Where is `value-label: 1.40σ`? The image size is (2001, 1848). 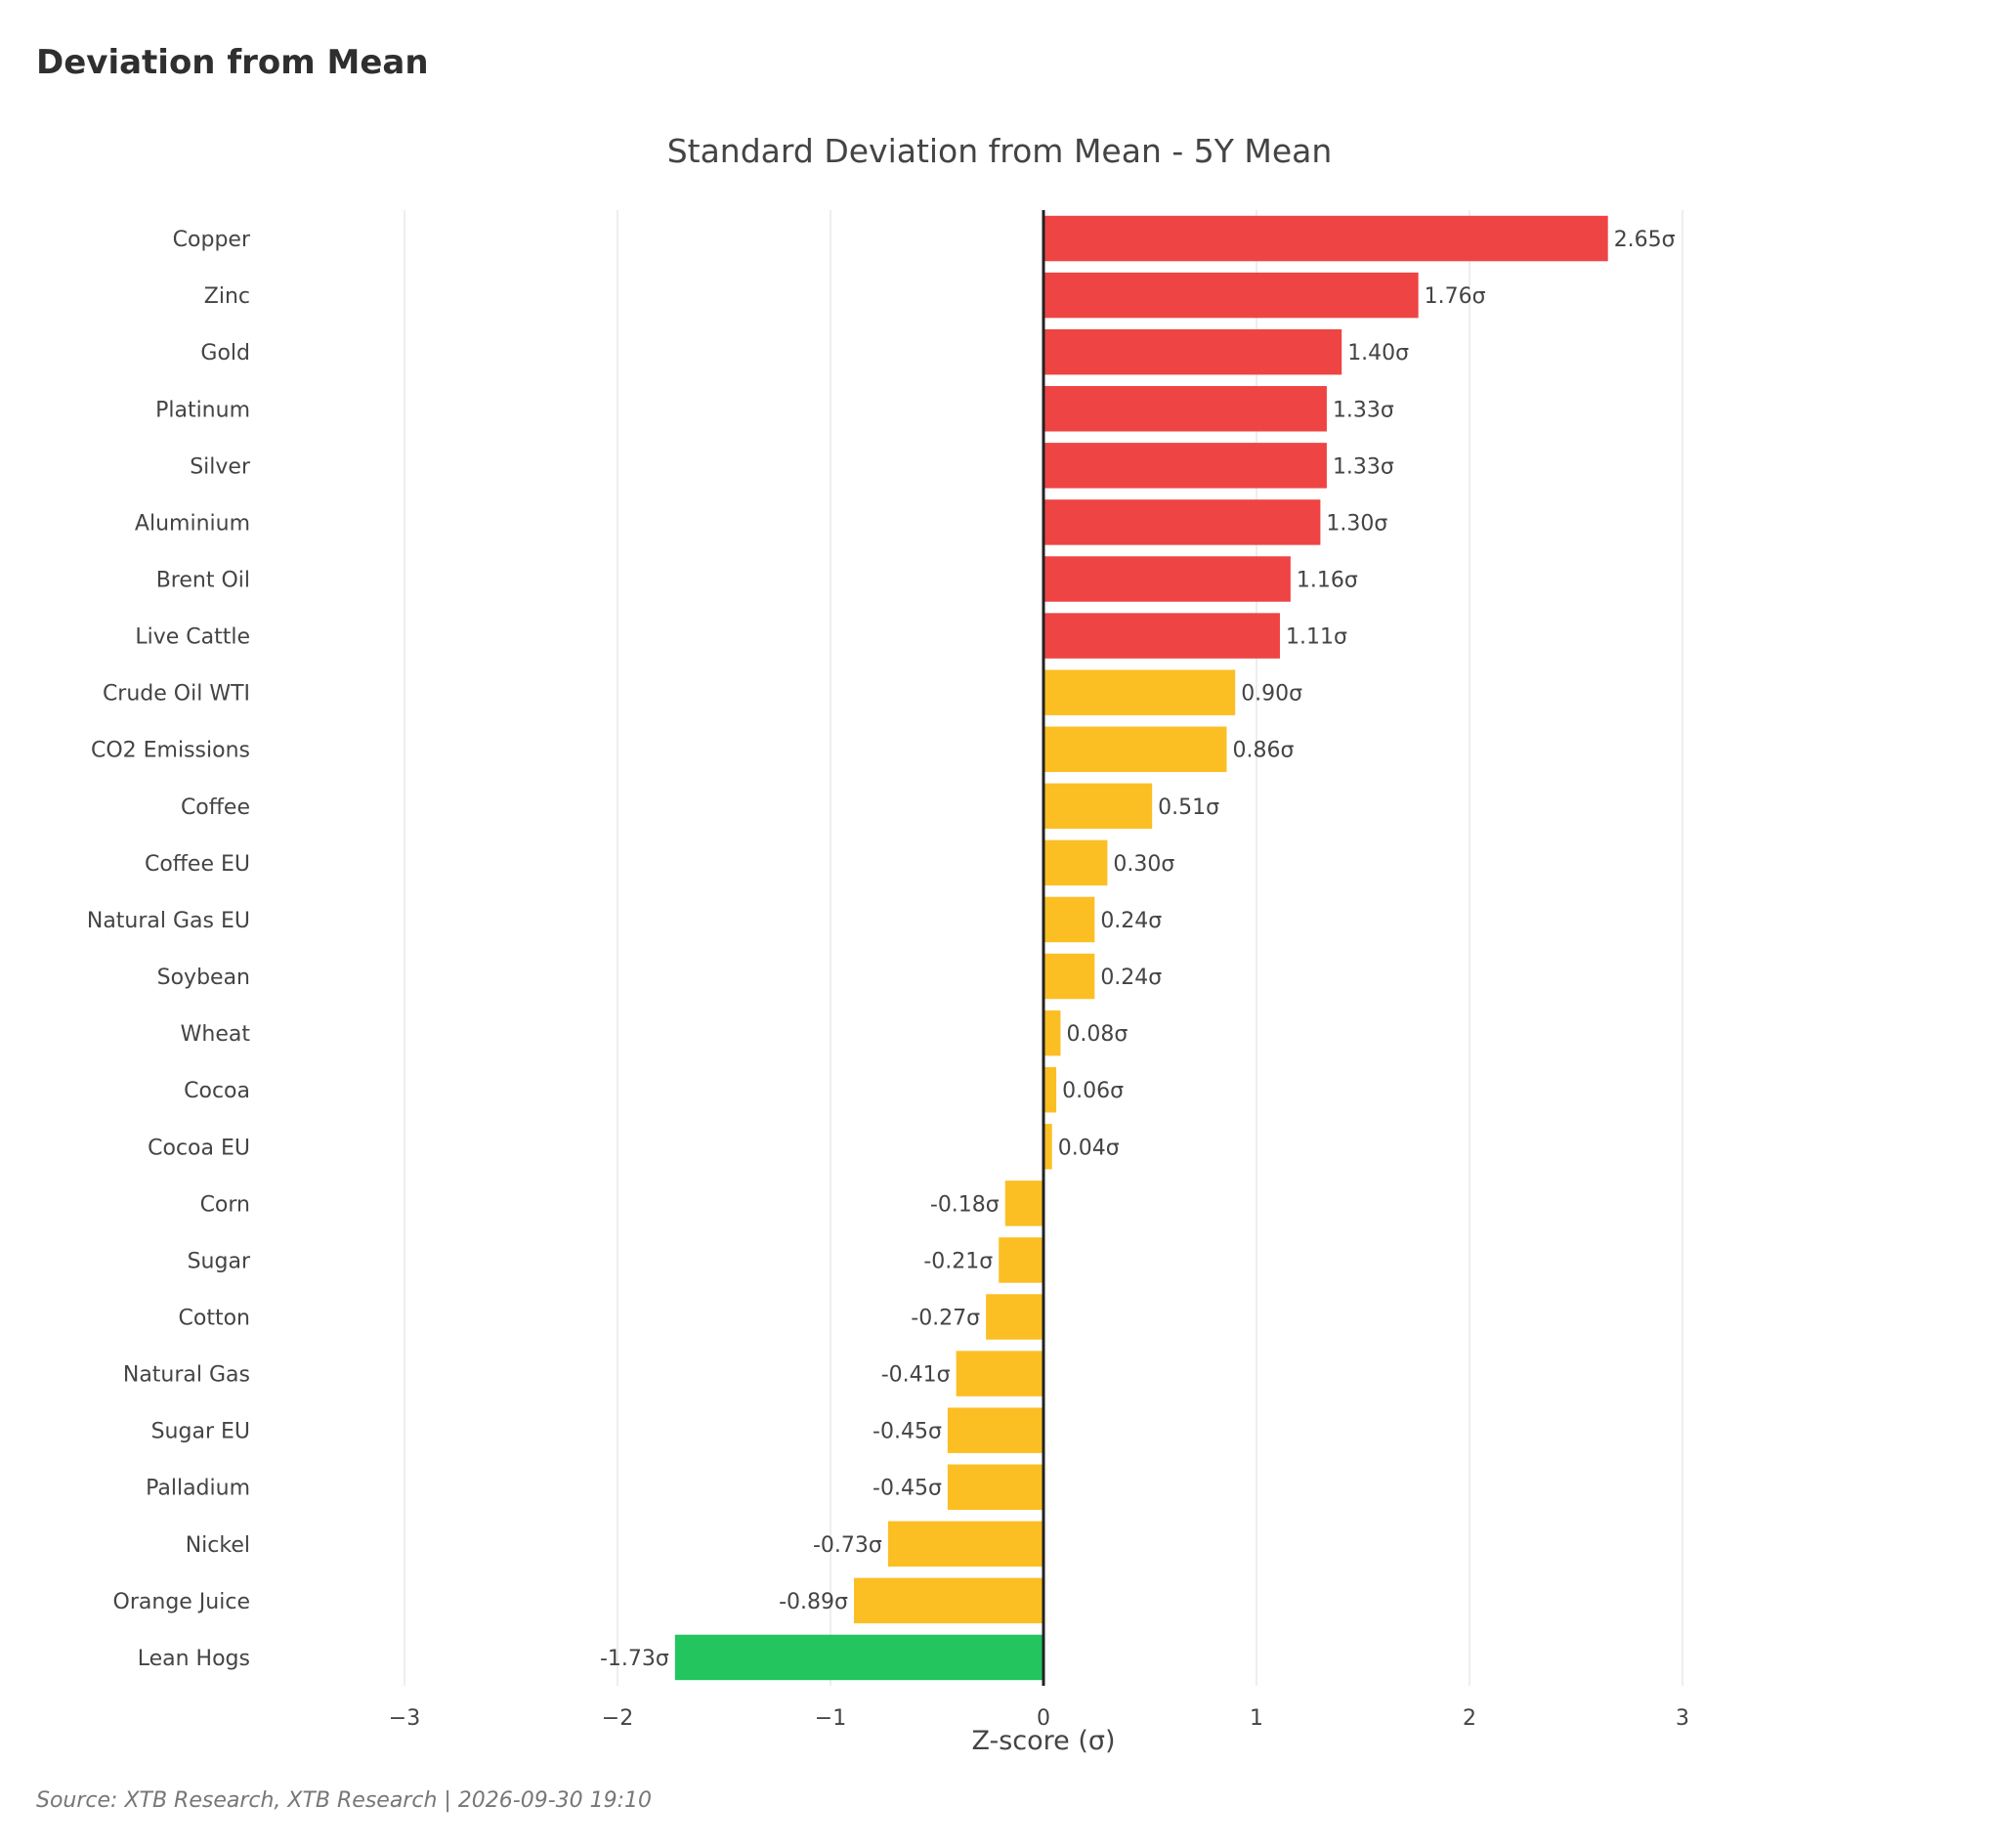 value-label: 1.40σ is located at coordinates (1378, 353).